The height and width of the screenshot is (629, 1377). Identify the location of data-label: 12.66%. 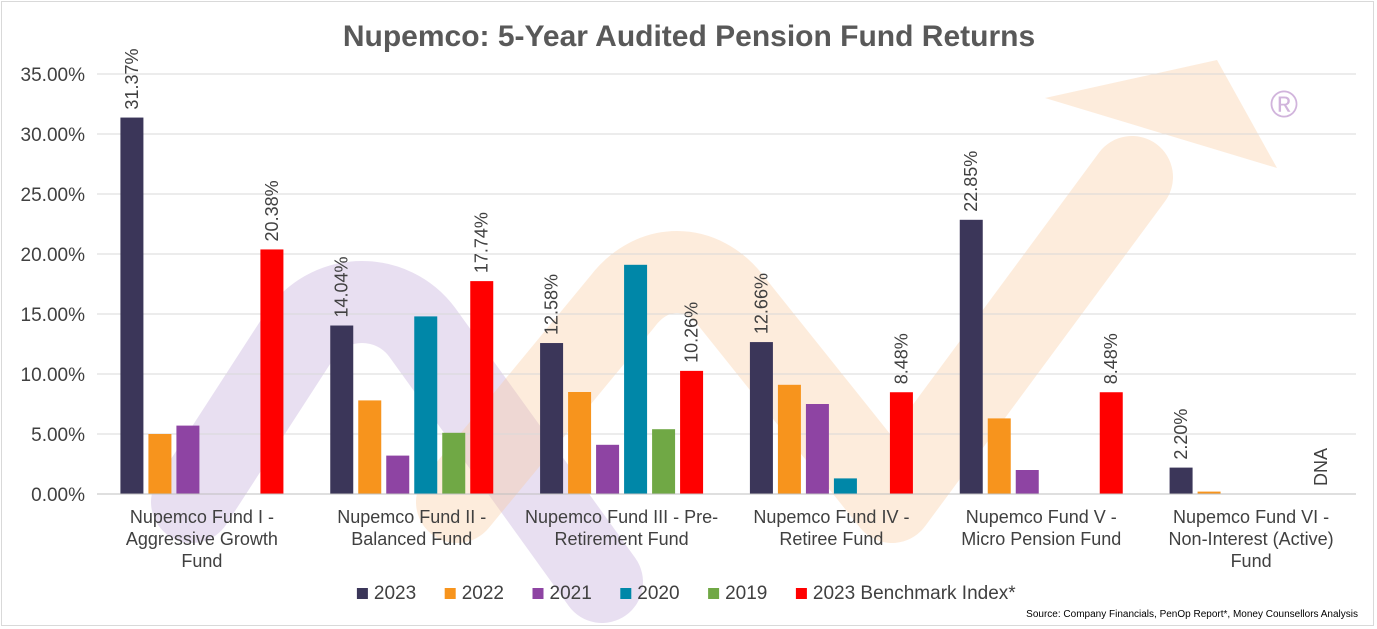
(761, 303).